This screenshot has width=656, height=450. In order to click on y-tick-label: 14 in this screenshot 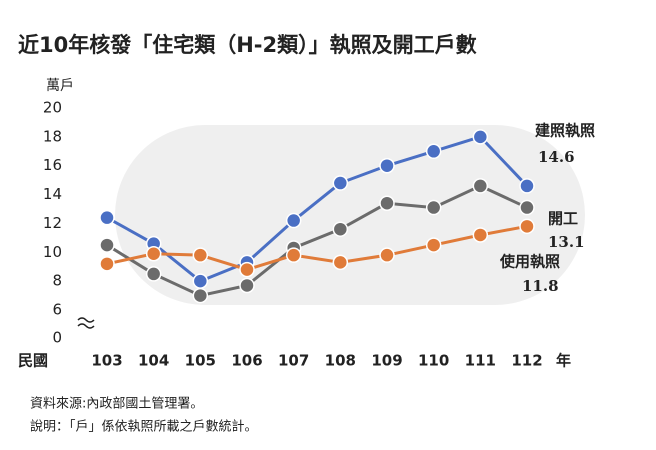, I will do `click(52, 194)`.